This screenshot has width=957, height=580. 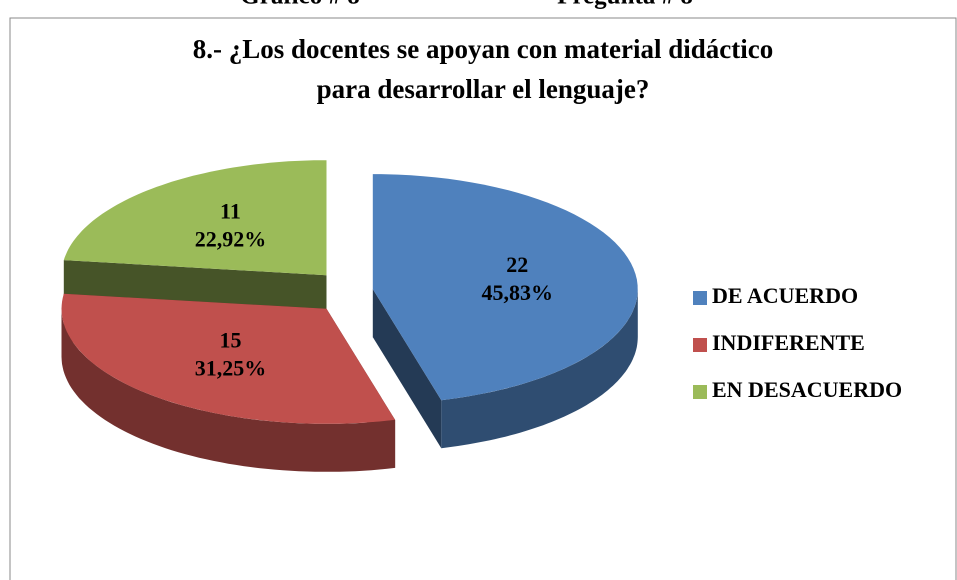 I want to click on header-left: Gráfico # 8, so click(x=299, y=5).